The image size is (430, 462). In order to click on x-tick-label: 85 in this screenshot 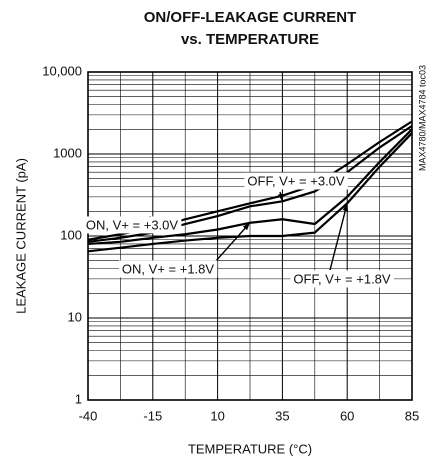, I will do `click(412, 415)`.